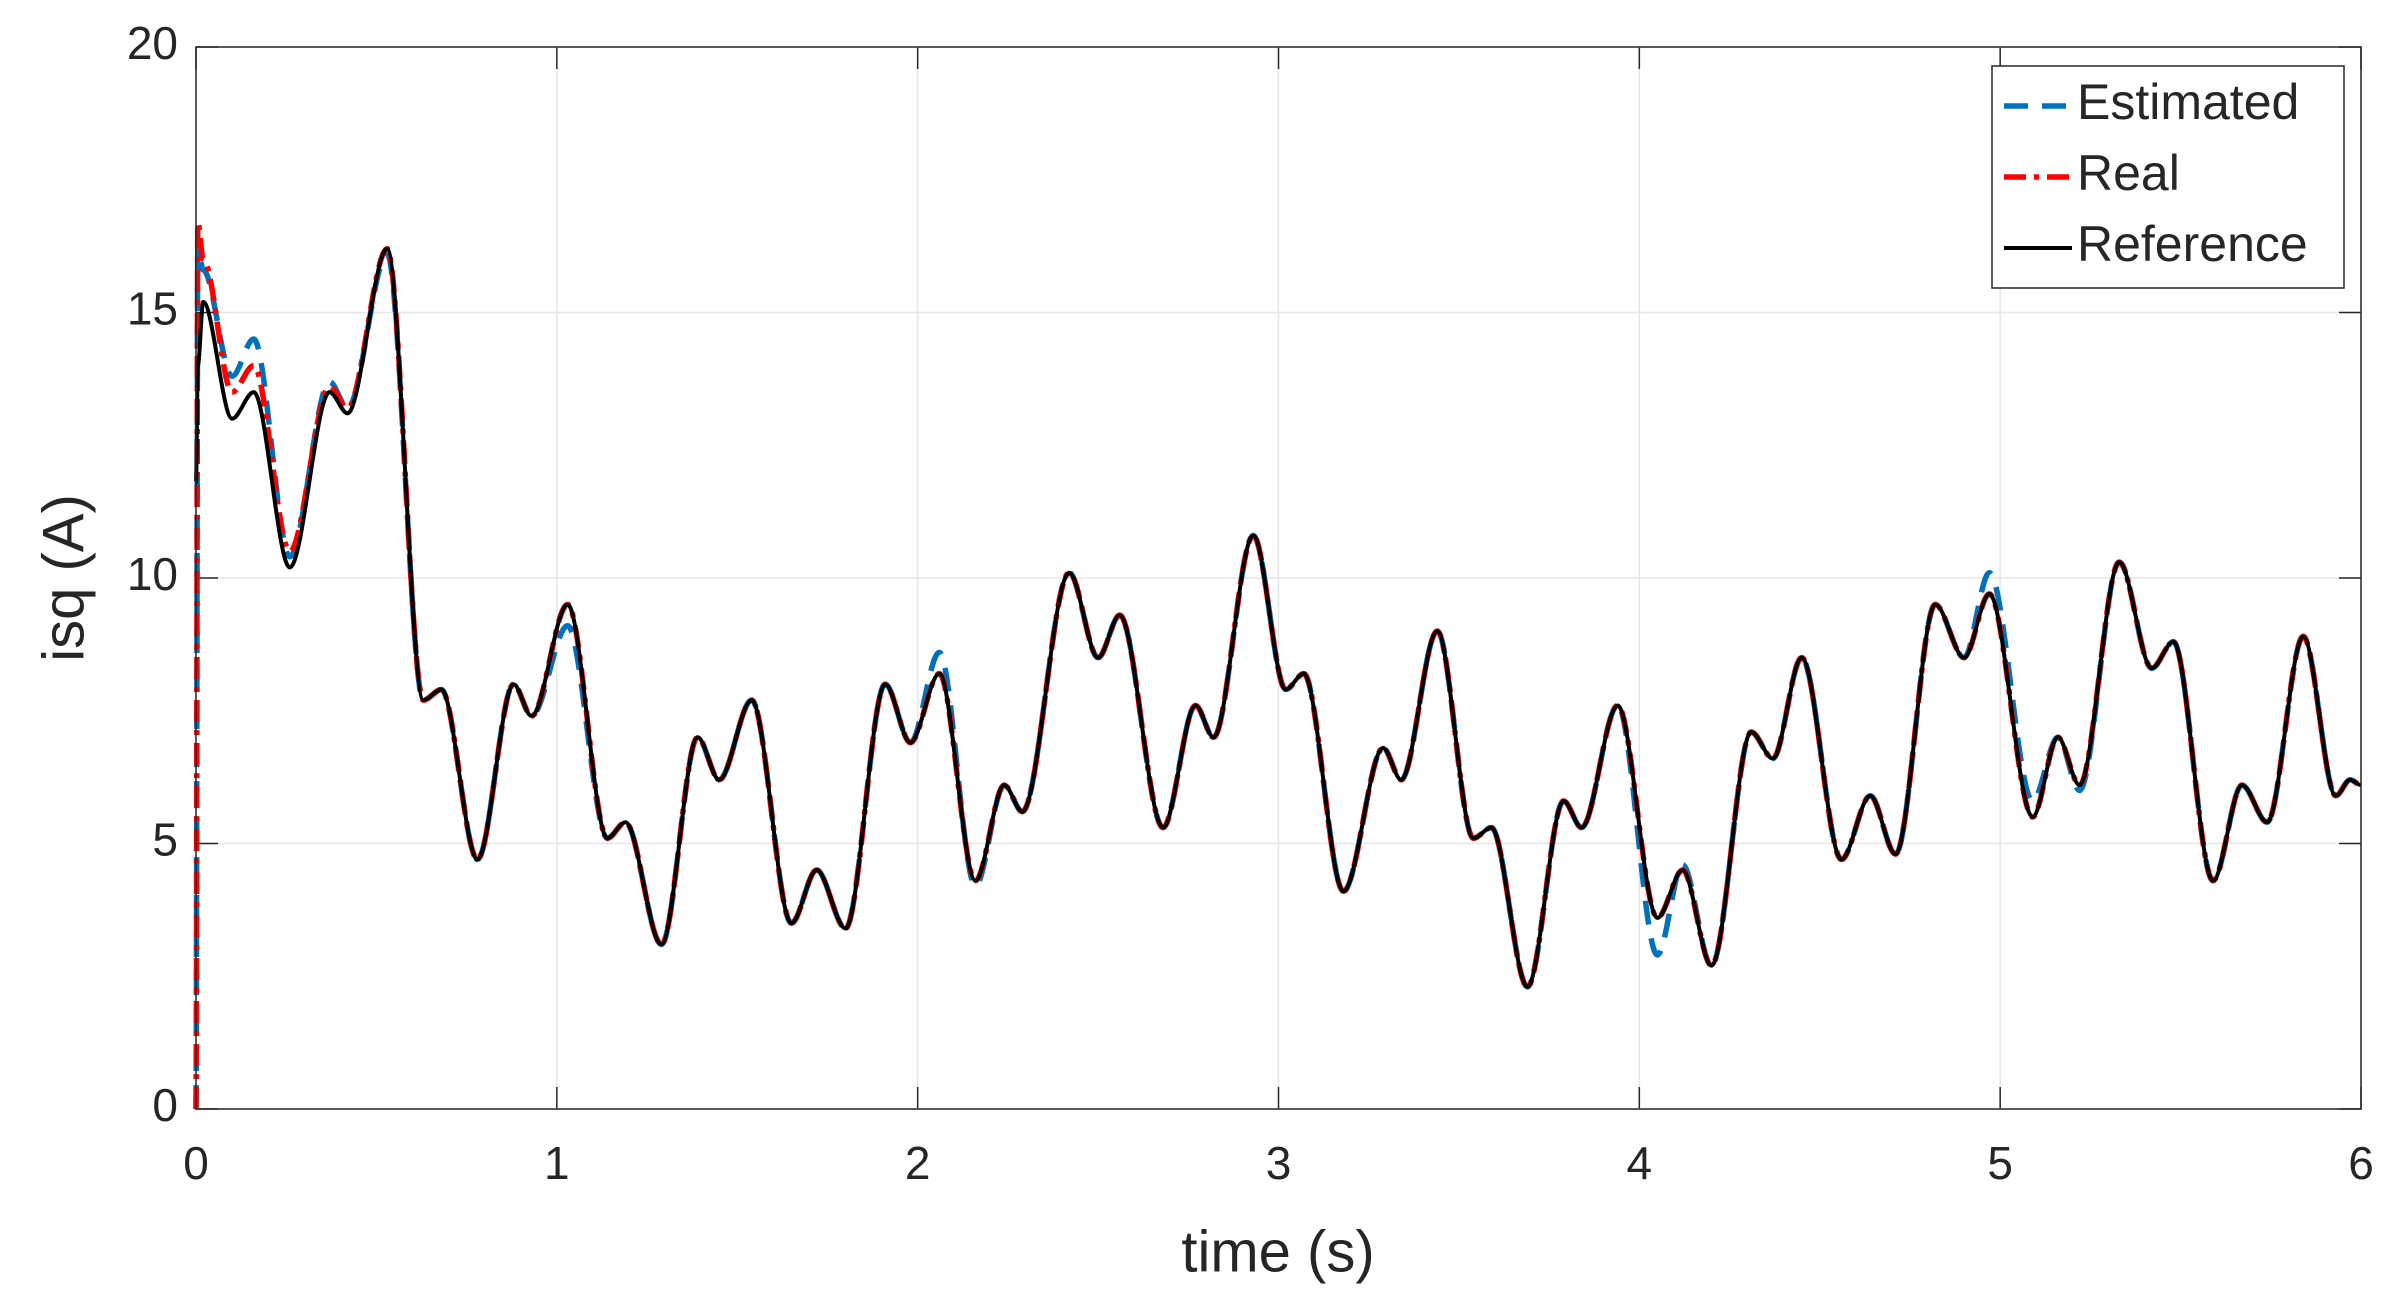  Describe the element at coordinates (63, 578) in the screenshot. I see `y-axis-label: isq (A)` at that location.